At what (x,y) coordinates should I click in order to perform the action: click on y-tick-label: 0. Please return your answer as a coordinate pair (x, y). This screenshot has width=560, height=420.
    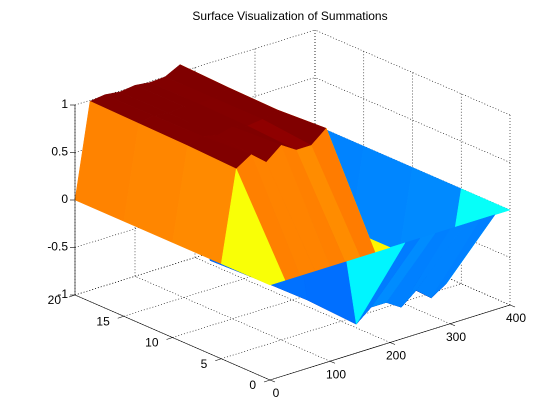
    Looking at the image, I should click on (252, 385).